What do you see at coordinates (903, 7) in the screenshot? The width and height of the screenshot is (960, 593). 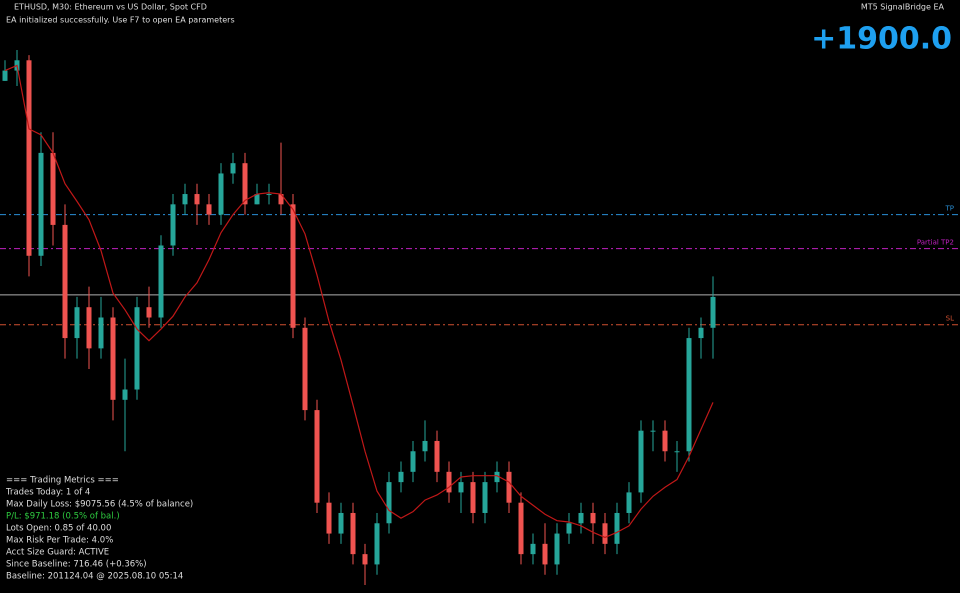 I see `ea-name: MT5 SignalBridge EA` at bounding box center [903, 7].